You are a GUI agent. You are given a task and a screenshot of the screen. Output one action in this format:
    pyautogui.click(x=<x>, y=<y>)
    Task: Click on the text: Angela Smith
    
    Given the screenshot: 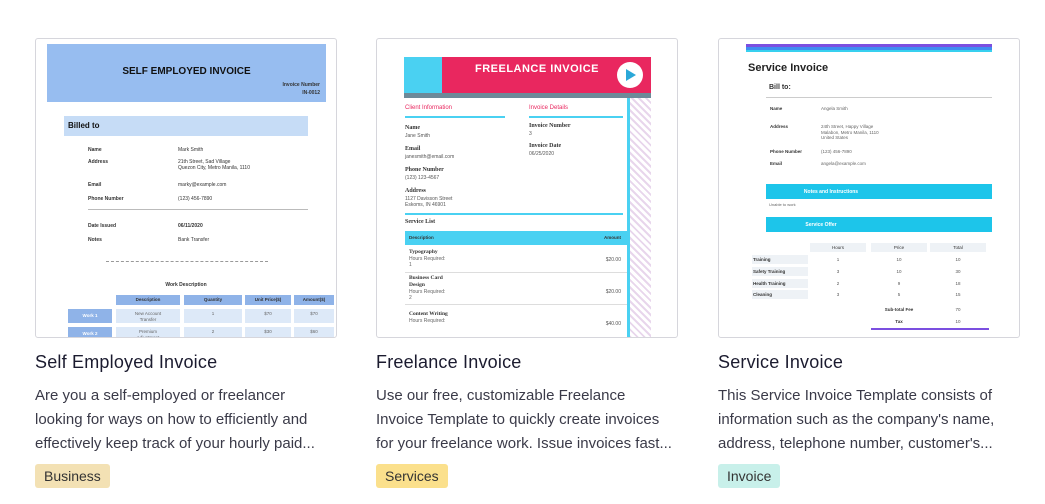 What is the action you would take?
    pyautogui.click(x=834, y=108)
    